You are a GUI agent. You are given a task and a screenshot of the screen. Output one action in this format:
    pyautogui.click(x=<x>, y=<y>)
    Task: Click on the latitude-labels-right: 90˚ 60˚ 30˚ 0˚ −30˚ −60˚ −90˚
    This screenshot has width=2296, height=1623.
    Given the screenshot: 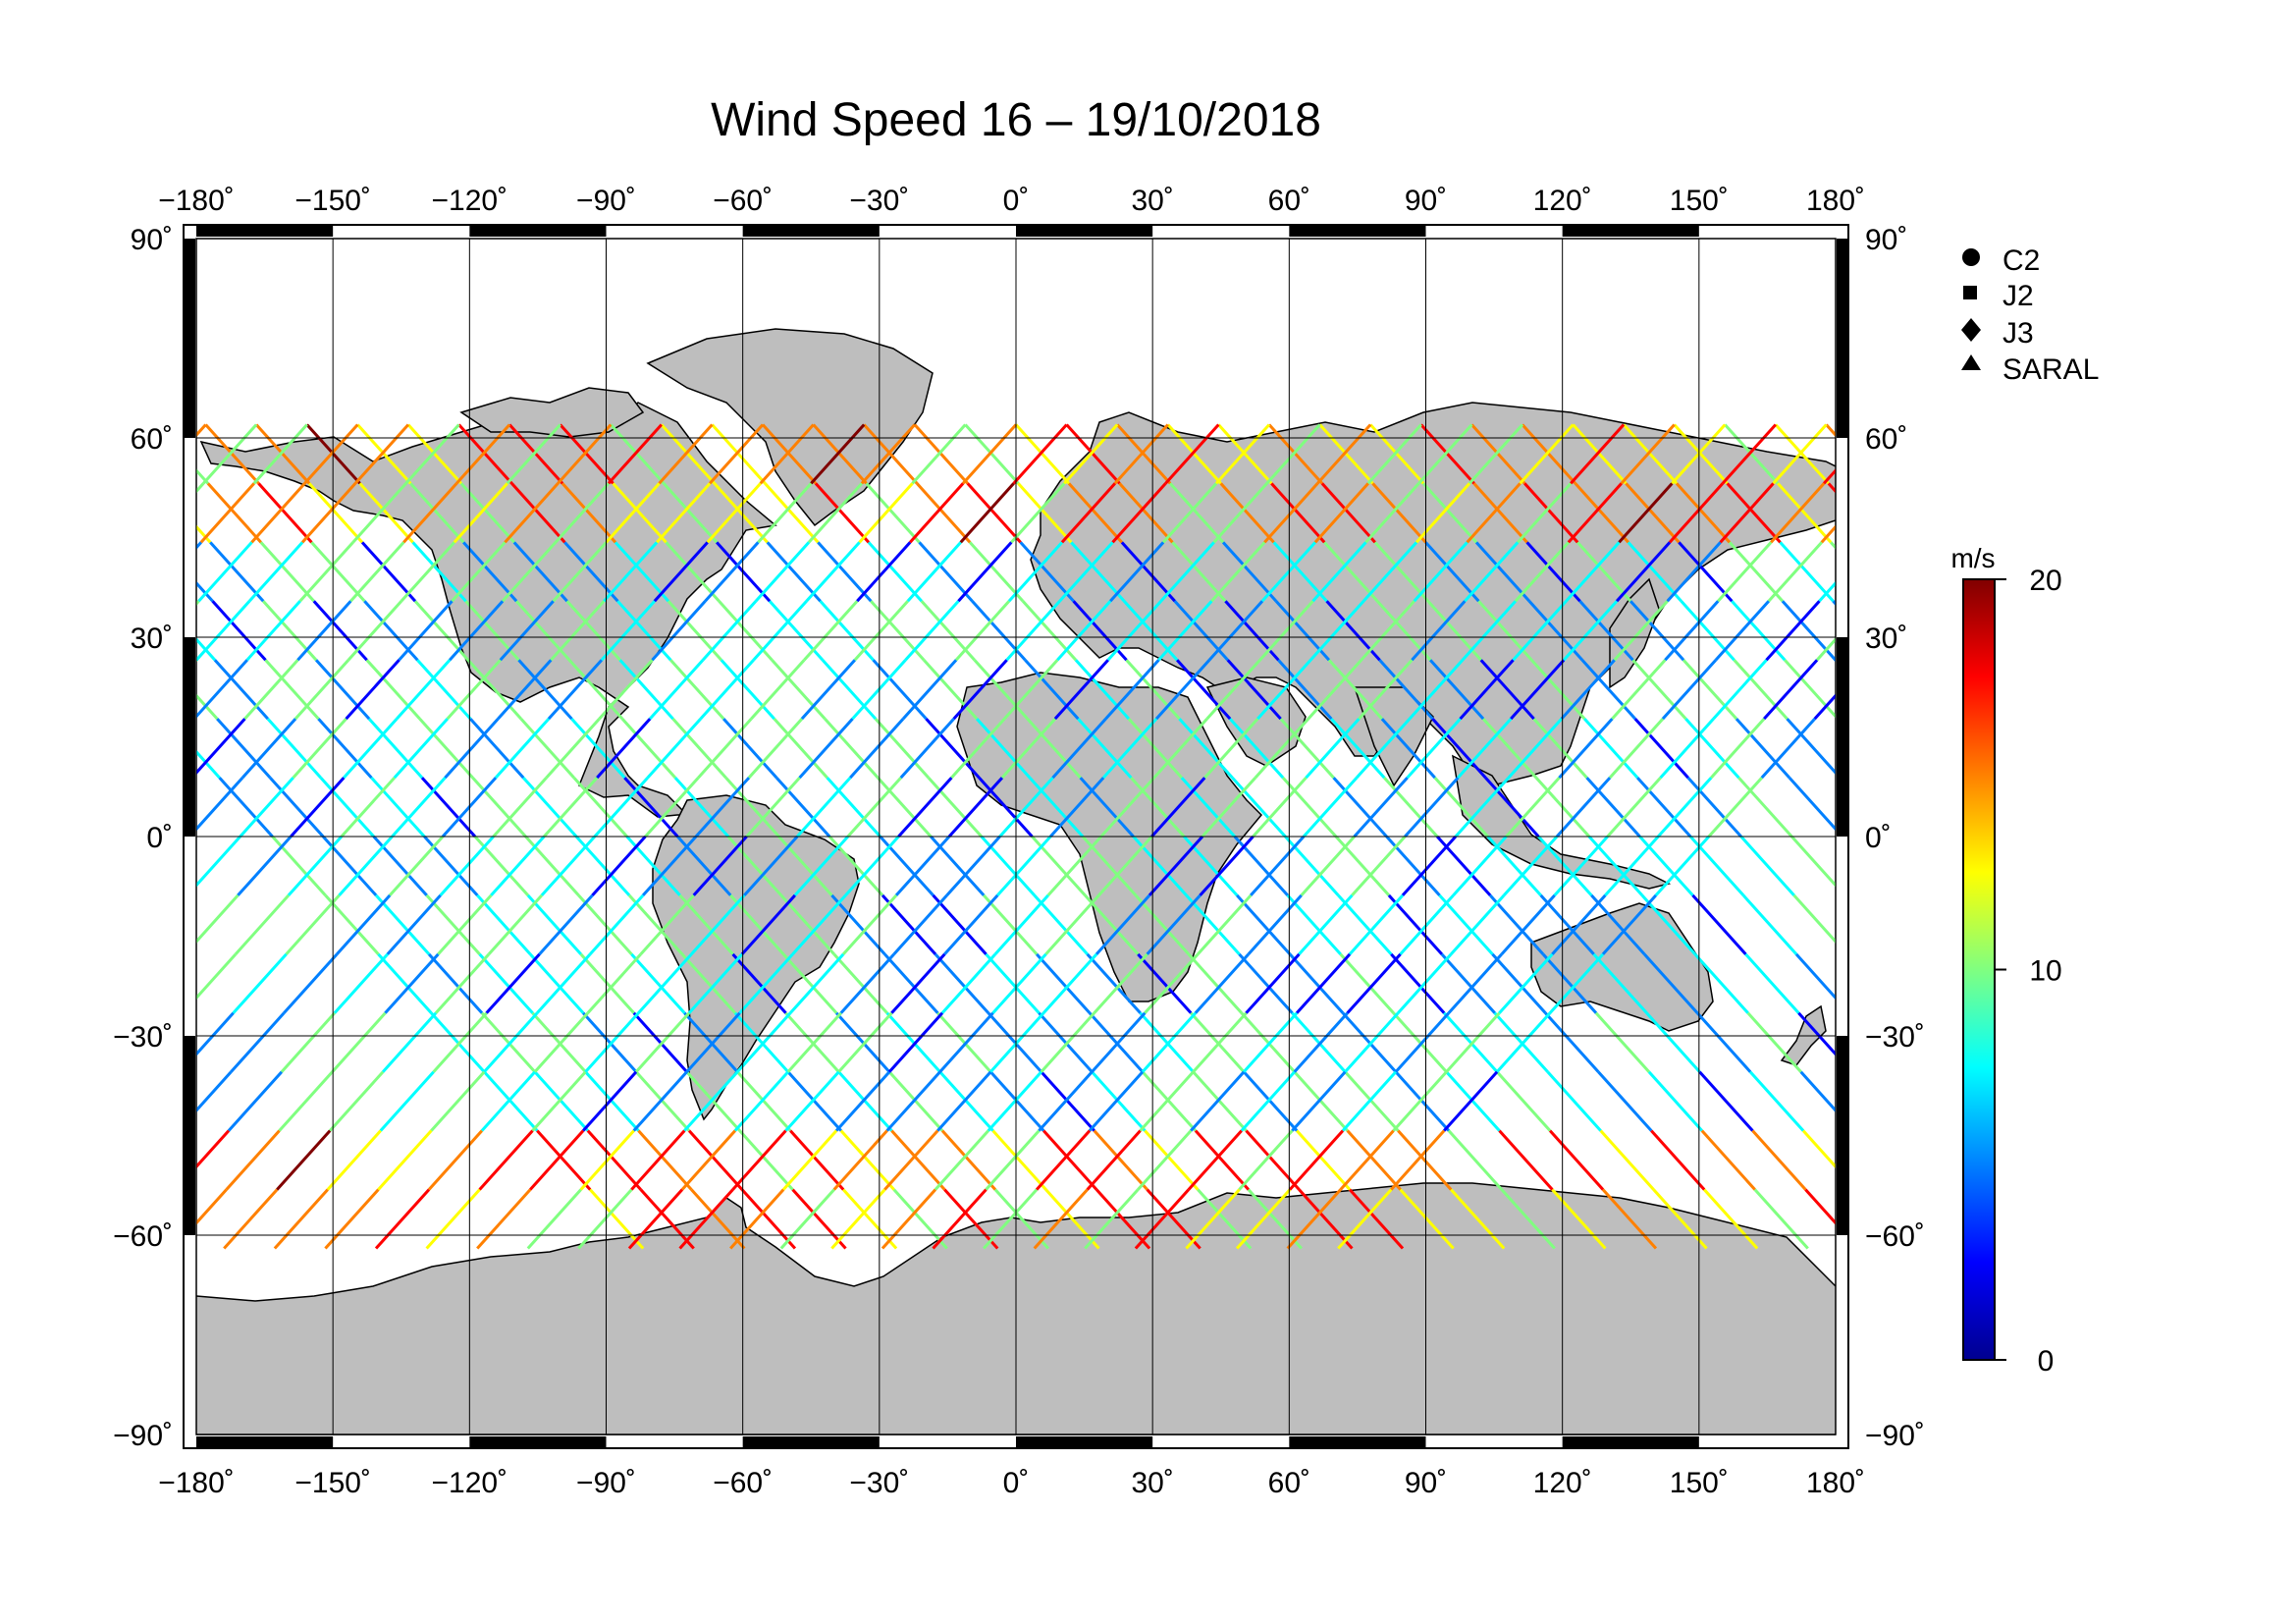 What is the action you would take?
    pyautogui.click(x=1895, y=838)
    